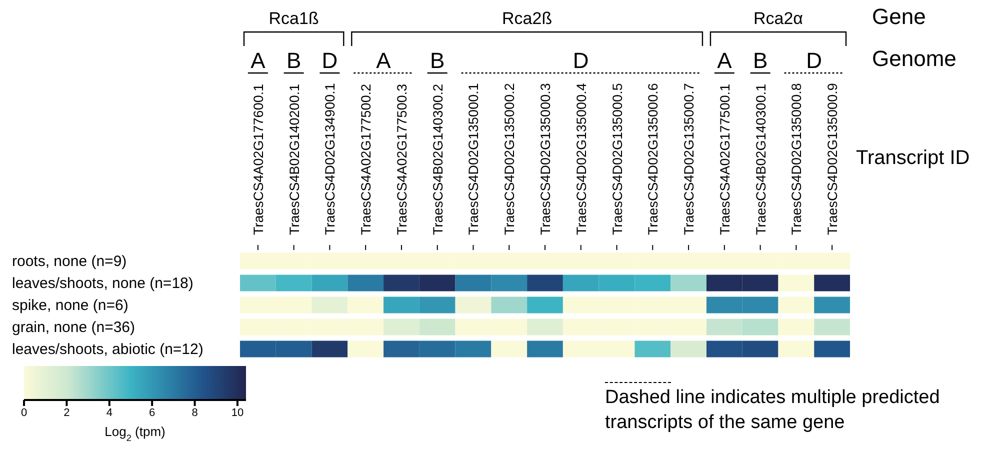 The image size is (986, 461). I want to click on y-tick-label: roots, none (n=9), so click(69, 261).